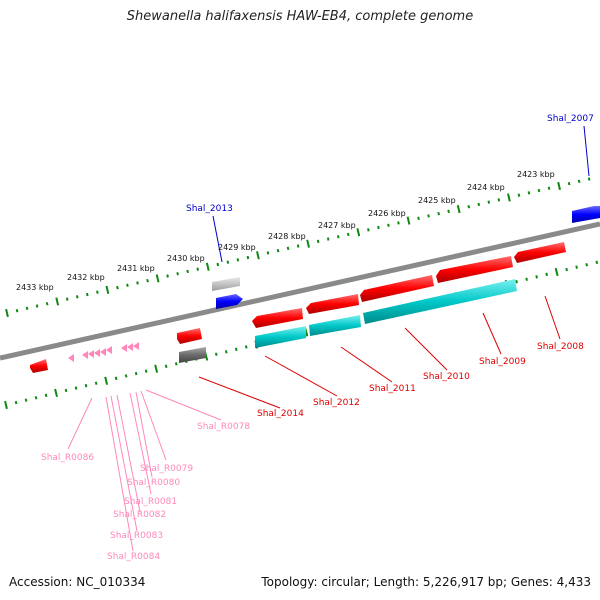 This screenshot has width=600, height=600. I want to click on label-shal-r0082: Shal_R0082, so click(139, 515).